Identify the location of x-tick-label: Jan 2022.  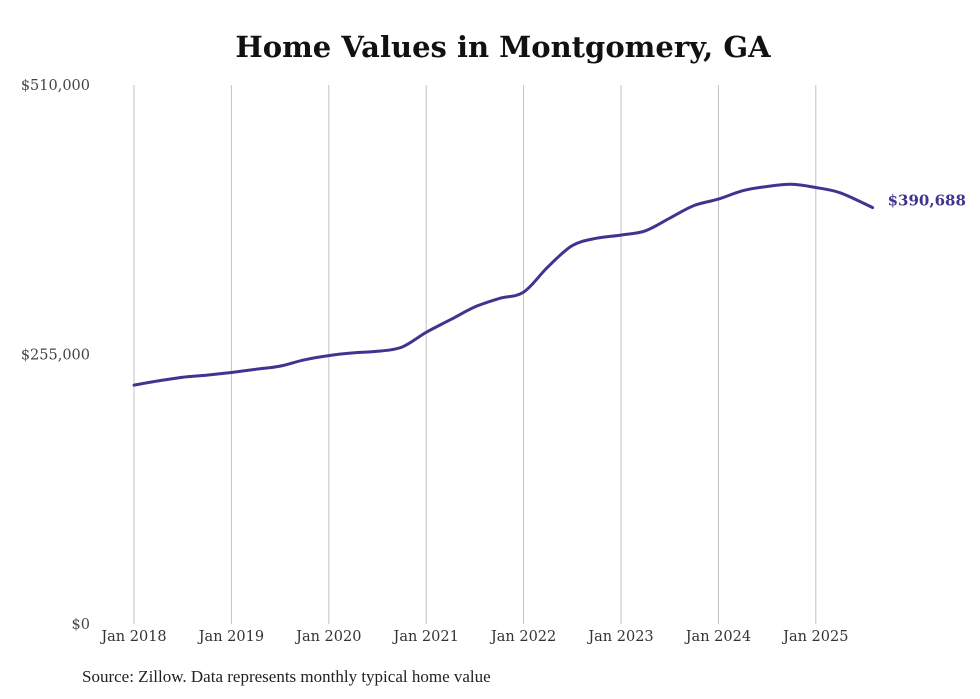
(522, 637).